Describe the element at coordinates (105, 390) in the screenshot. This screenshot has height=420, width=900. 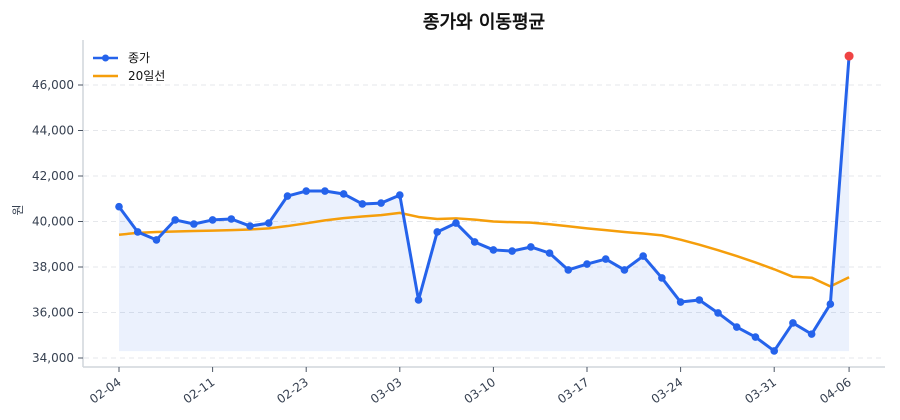
I see `x-tick-label: 02-04` at that location.